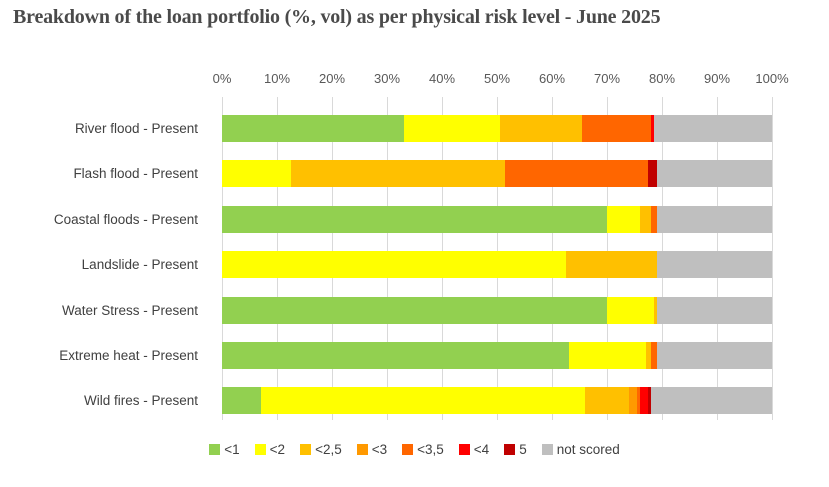 This screenshot has width=829, height=487. What do you see at coordinates (277, 449) in the screenshot?
I see `legend-label: <2` at bounding box center [277, 449].